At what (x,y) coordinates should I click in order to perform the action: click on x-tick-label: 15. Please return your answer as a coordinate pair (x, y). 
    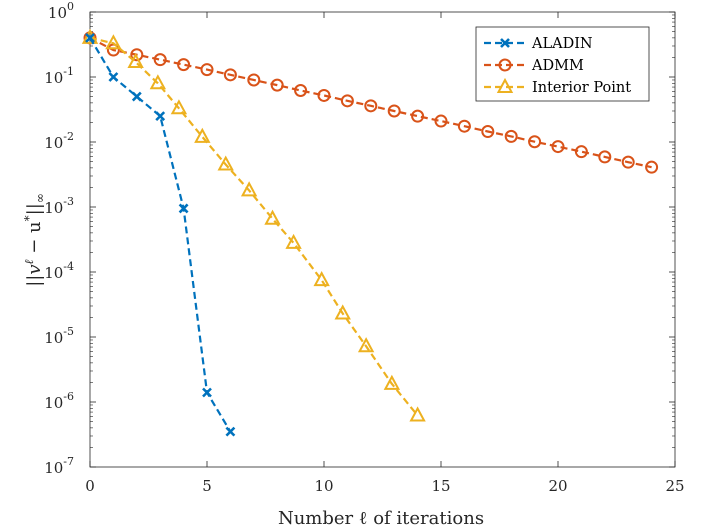
    Looking at the image, I should click on (440, 486).